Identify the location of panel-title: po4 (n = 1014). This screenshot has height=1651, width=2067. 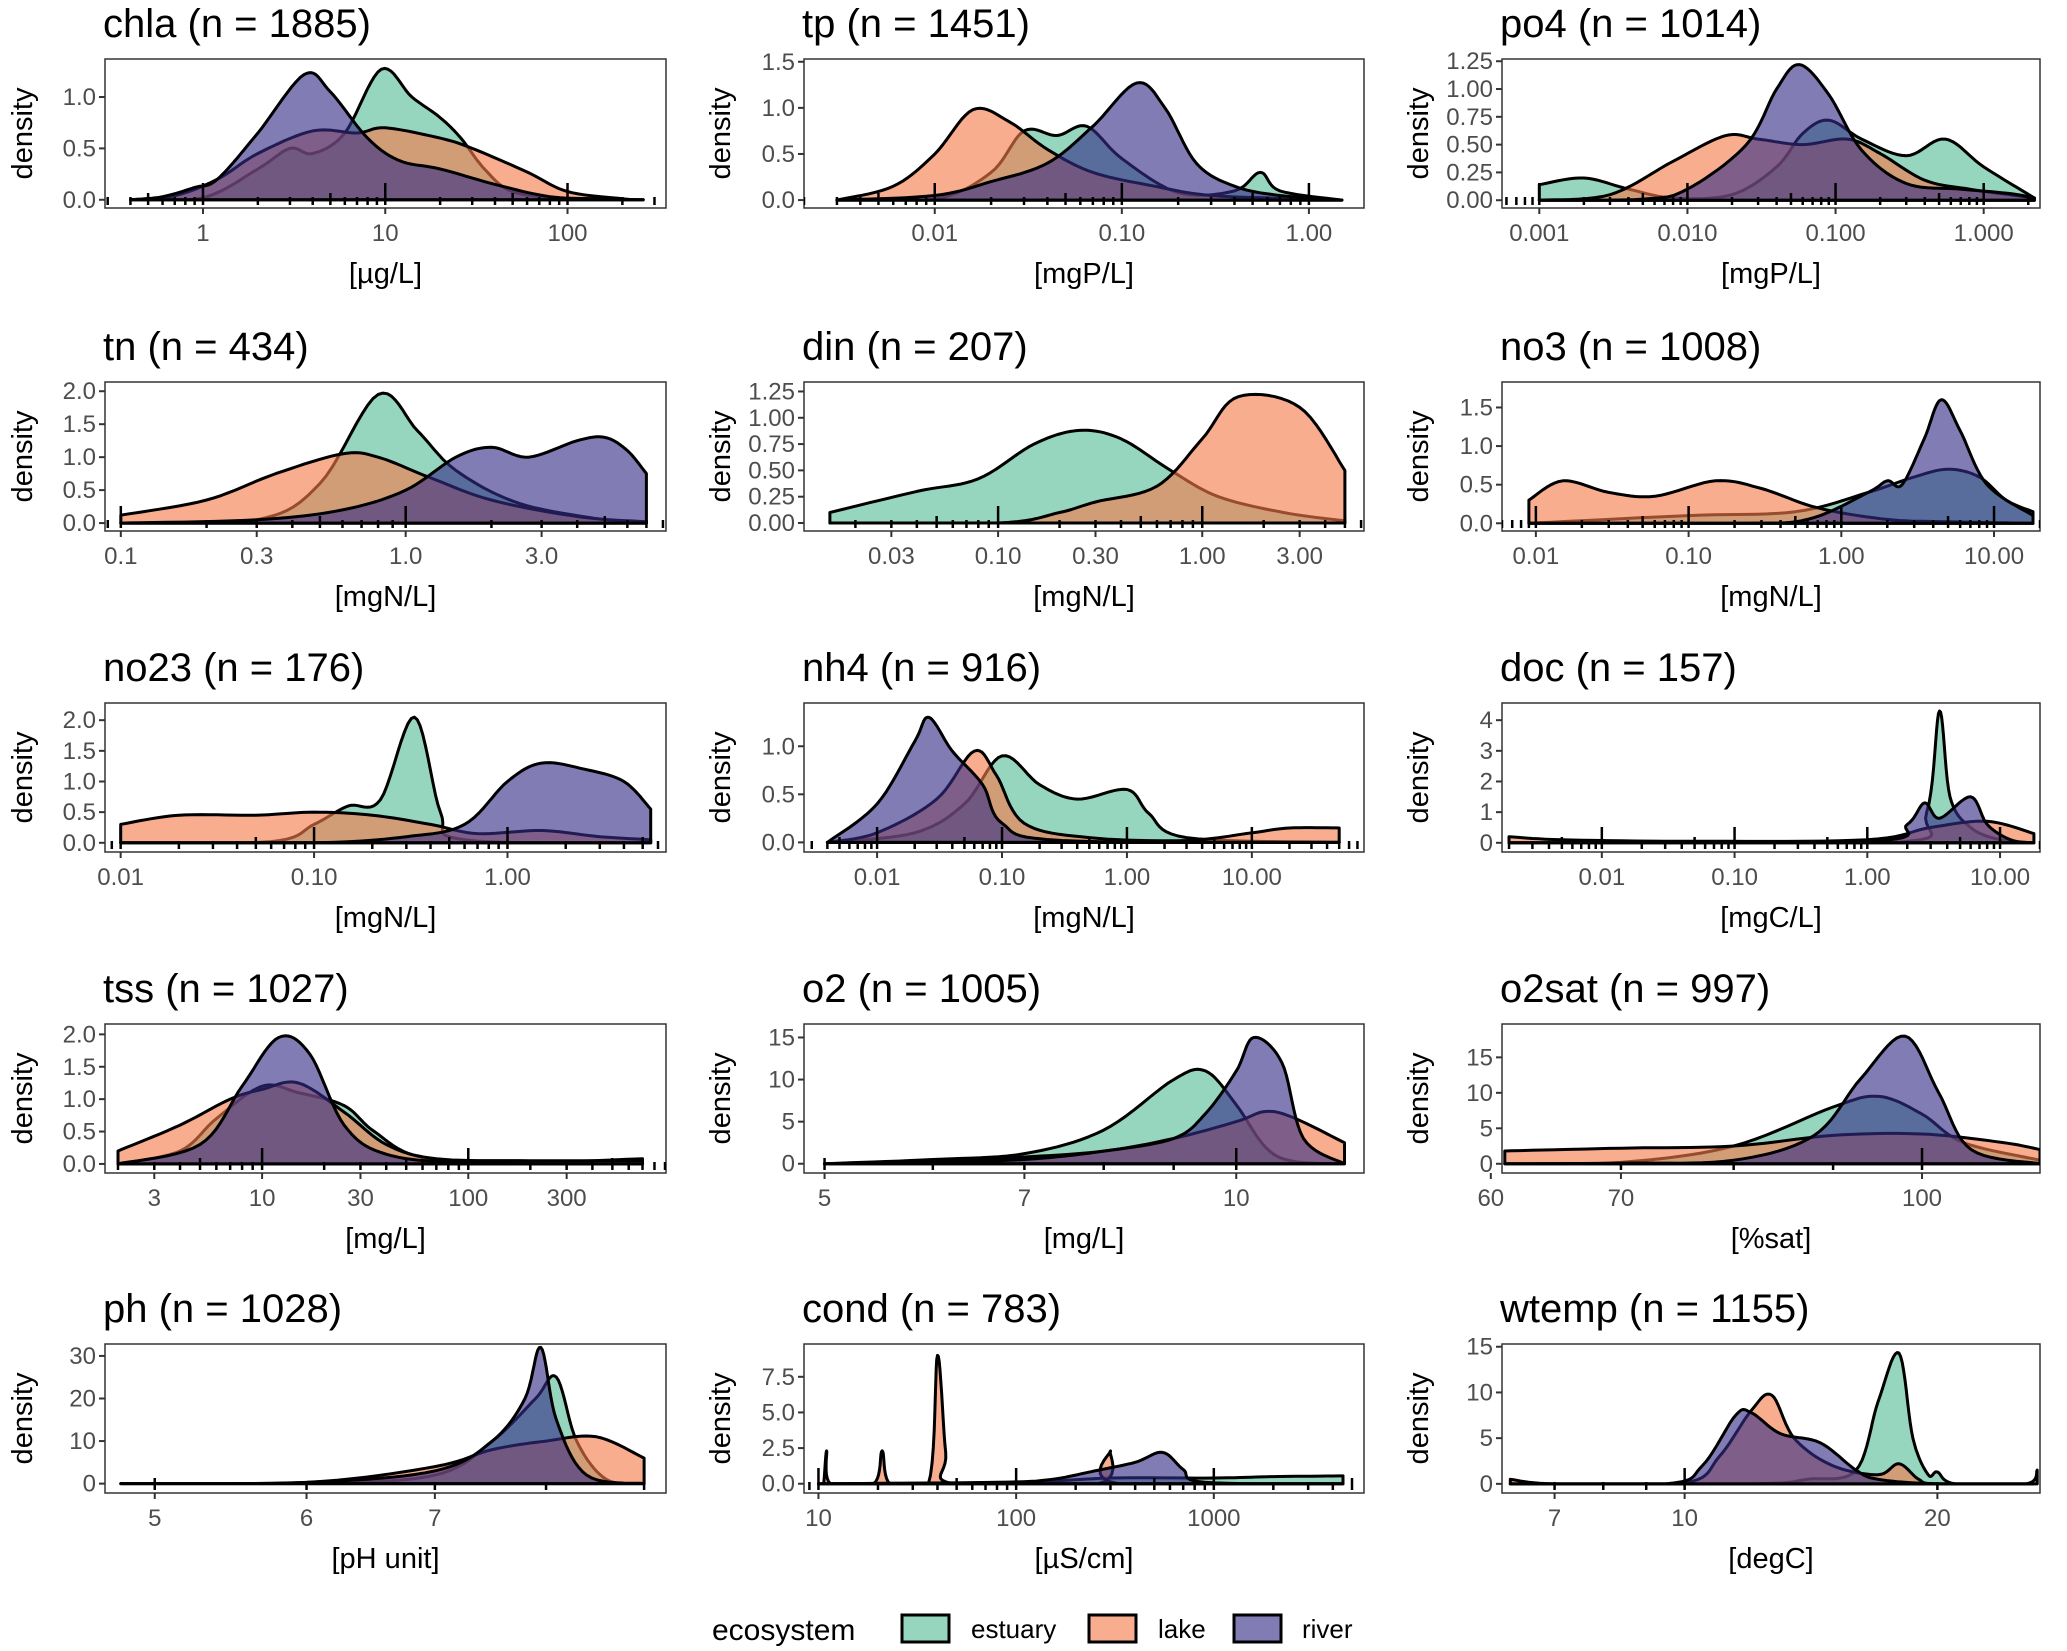
(1630, 24).